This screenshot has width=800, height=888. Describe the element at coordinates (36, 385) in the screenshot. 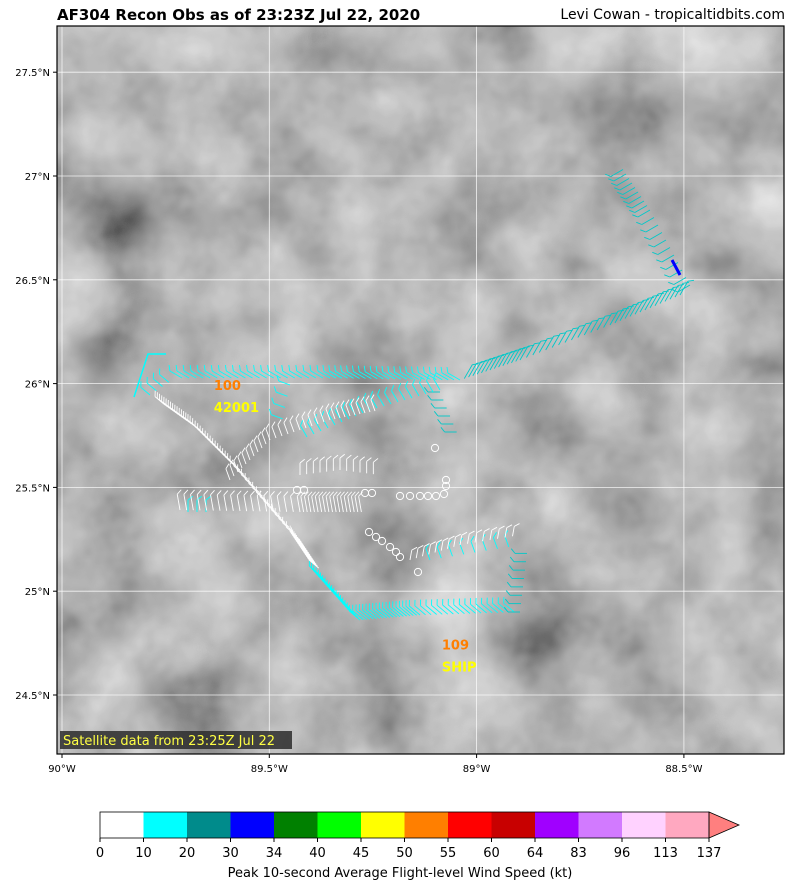

I see `latitude-axis: 24.5°N 25°N 25.5°N 26°N 26.5°N 27°N 27.5°N` at that location.